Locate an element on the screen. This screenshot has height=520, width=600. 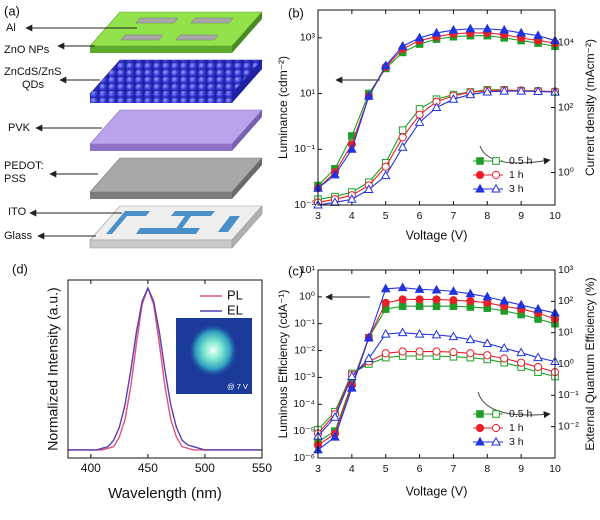
layer-label: ZnO NPs is located at coordinates (27, 50).